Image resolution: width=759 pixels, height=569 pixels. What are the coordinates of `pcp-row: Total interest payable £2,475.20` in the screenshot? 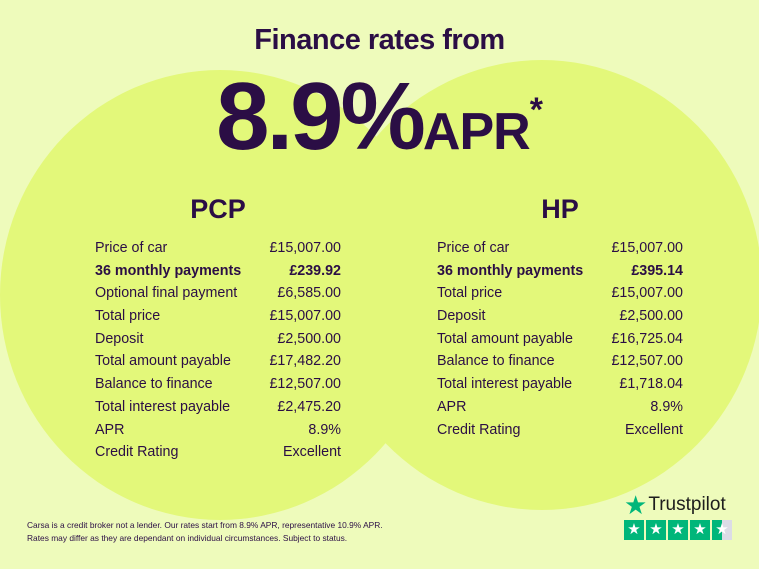 It's located at (218, 407).